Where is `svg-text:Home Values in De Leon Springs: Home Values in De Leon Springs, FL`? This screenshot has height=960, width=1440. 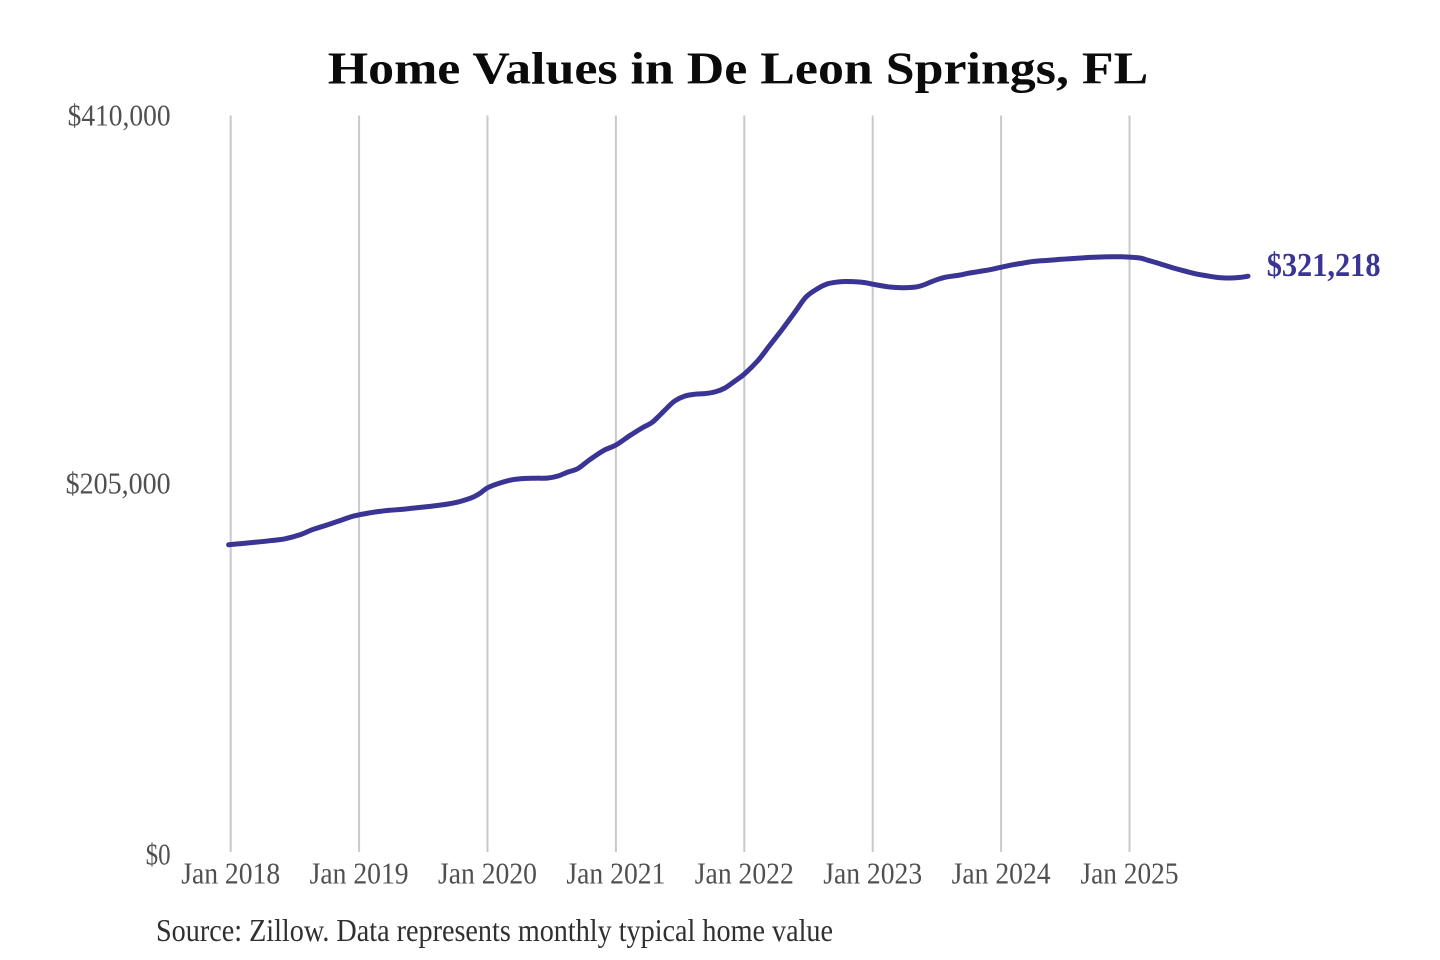 svg-text:Home Values in De Leon Springs: Home Values in De Leon Springs, FL is located at coordinates (738, 67).